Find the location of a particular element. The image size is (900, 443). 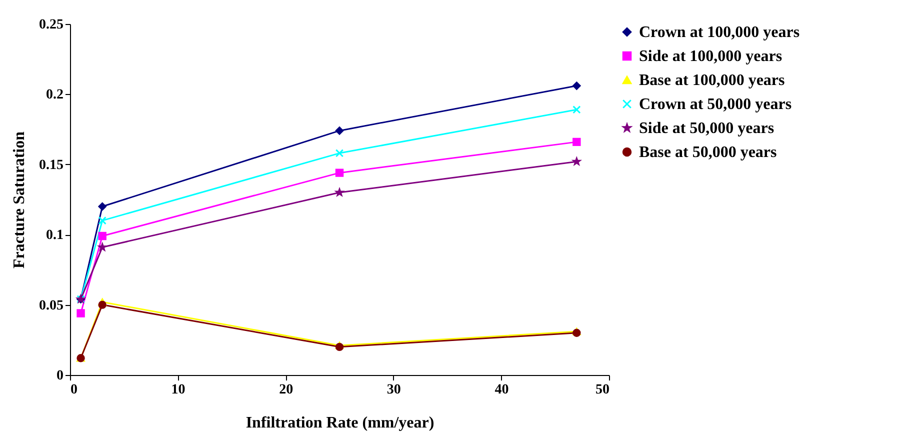

x-tick-label: 30 is located at coordinates (393, 390).